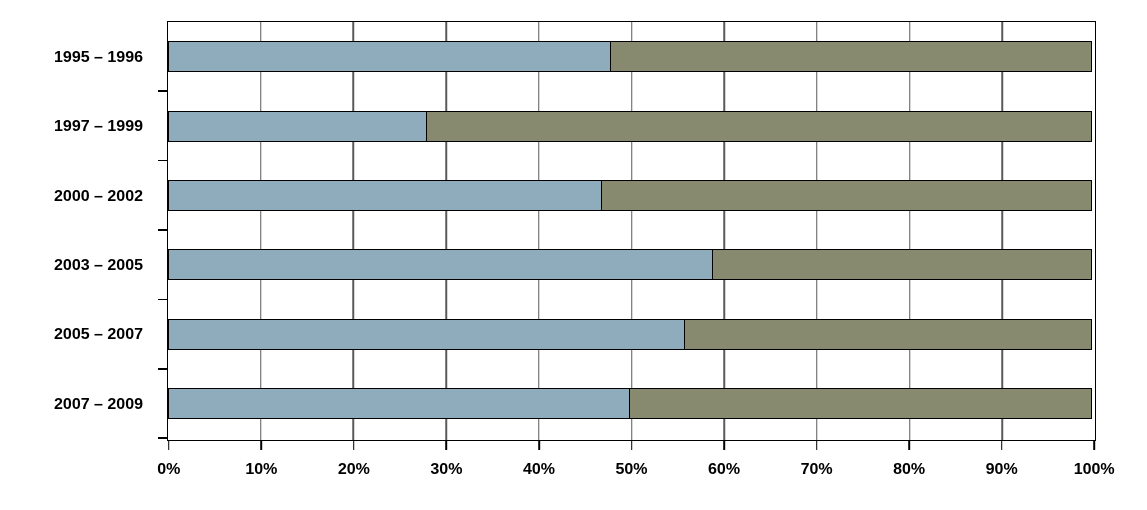 Image resolution: width=1147 pixels, height=510 pixels. I want to click on gridline-60pct, so click(724, 231).